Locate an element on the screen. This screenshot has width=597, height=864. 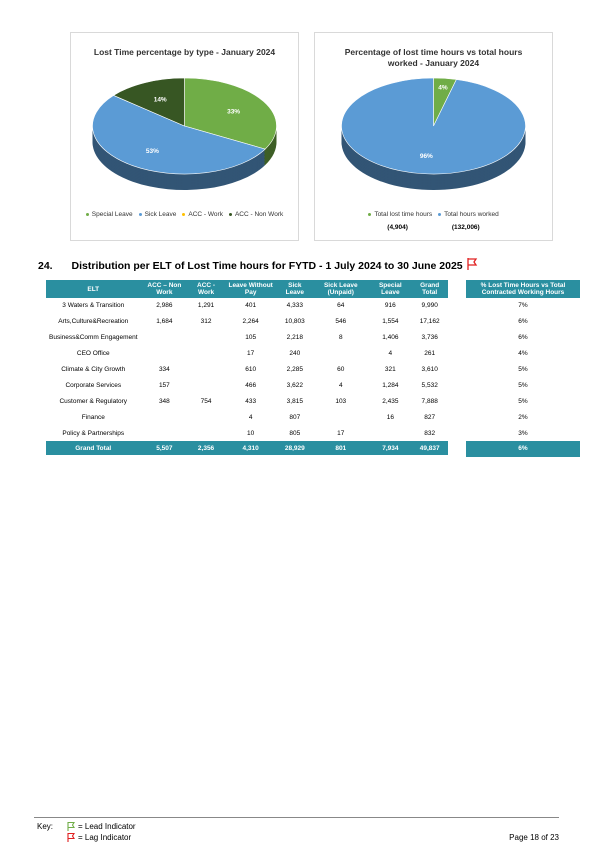
cell: 334 is located at coordinates (164, 369).